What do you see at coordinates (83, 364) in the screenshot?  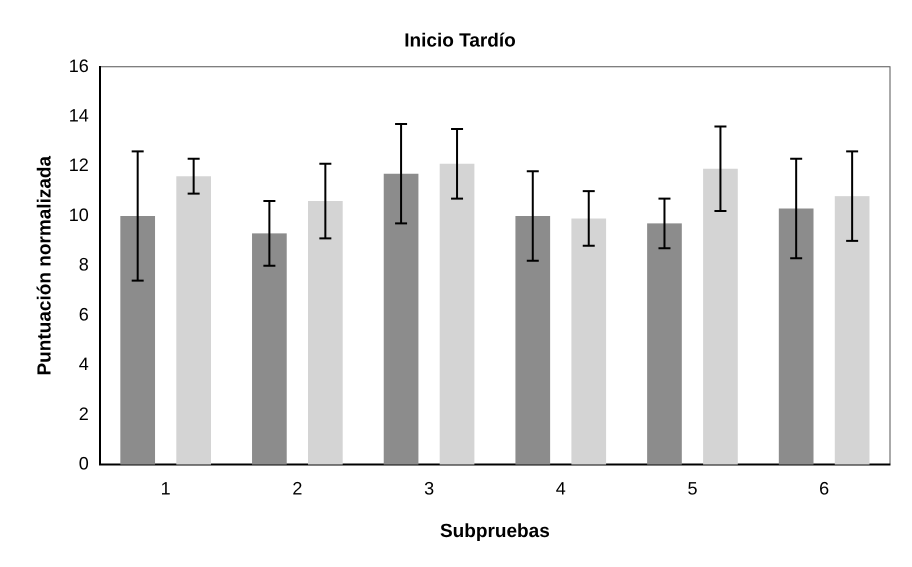 I see `y-tick-label: 4` at bounding box center [83, 364].